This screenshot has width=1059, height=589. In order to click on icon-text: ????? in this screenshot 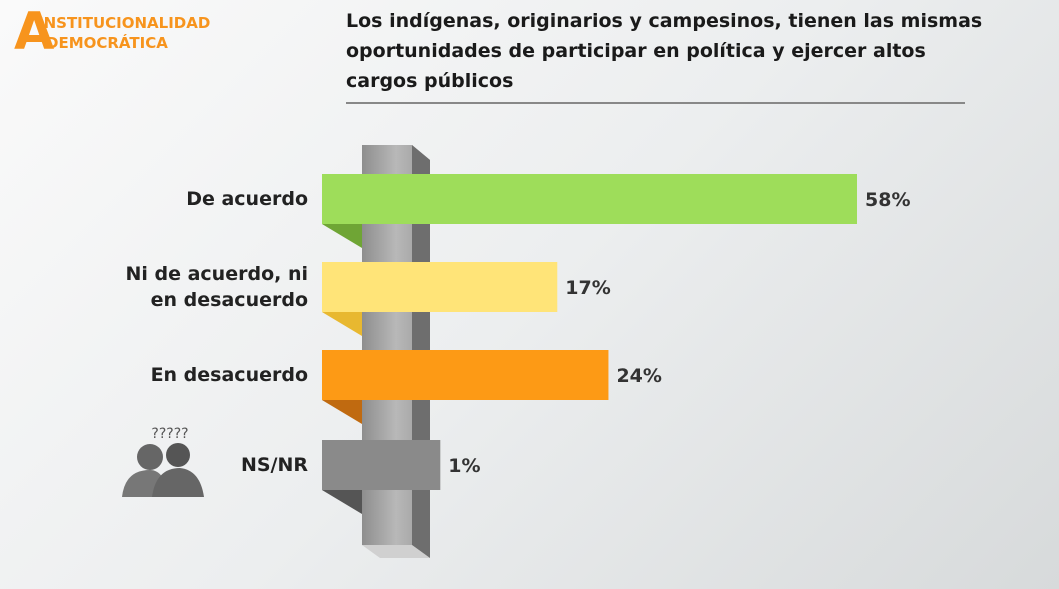, I will do `click(169, 434)`.